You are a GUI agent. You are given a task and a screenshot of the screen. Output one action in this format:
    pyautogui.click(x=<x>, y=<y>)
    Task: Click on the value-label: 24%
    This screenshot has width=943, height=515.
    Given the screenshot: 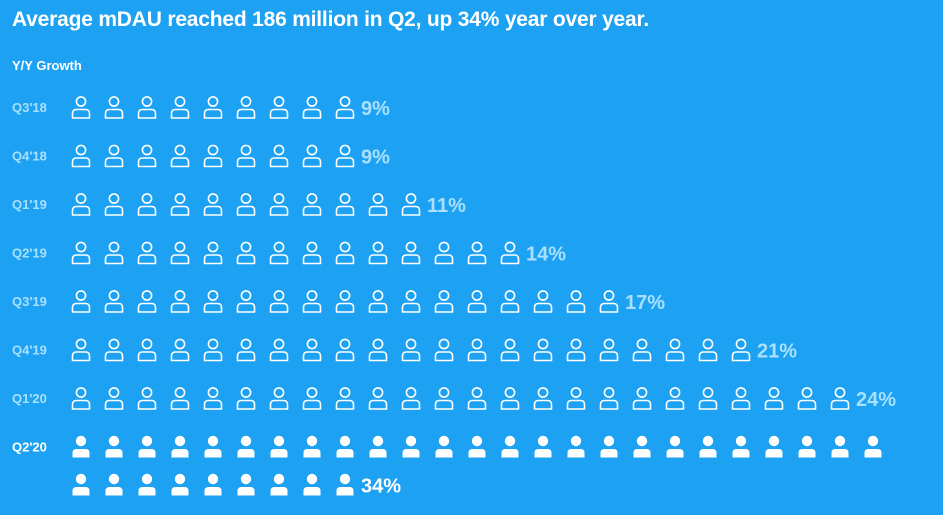 What is the action you would take?
    pyautogui.click(x=876, y=400)
    